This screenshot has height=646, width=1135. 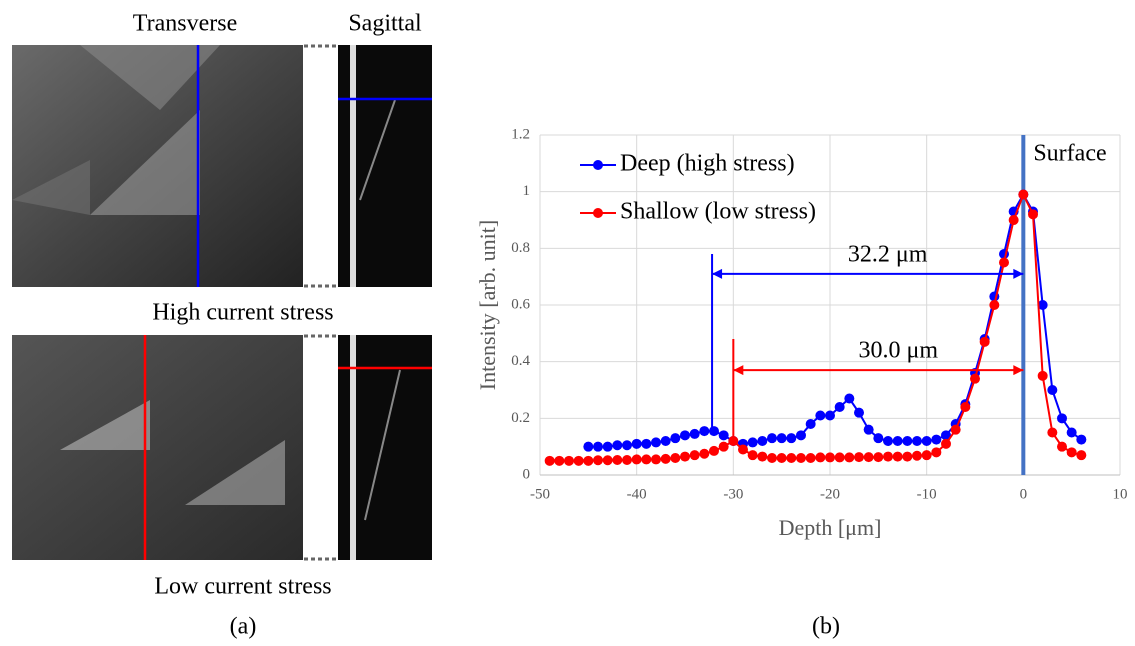 I want to click on x-axis-label: Depth [μm], so click(x=830, y=527).